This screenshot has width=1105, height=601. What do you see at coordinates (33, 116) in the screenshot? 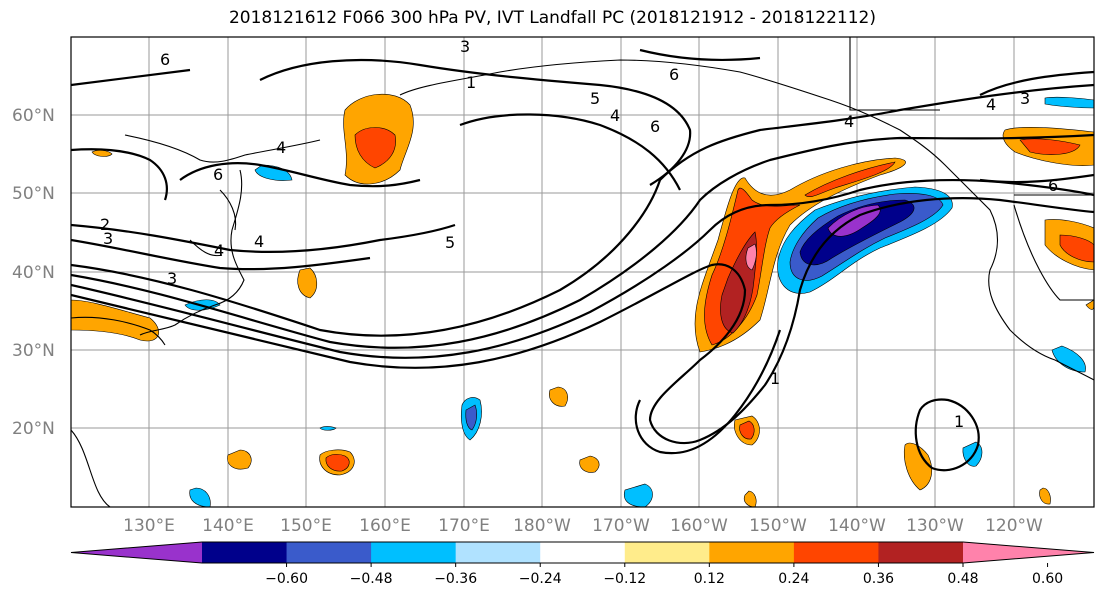
I see `lat-label: 60°N` at bounding box center [33, 116].